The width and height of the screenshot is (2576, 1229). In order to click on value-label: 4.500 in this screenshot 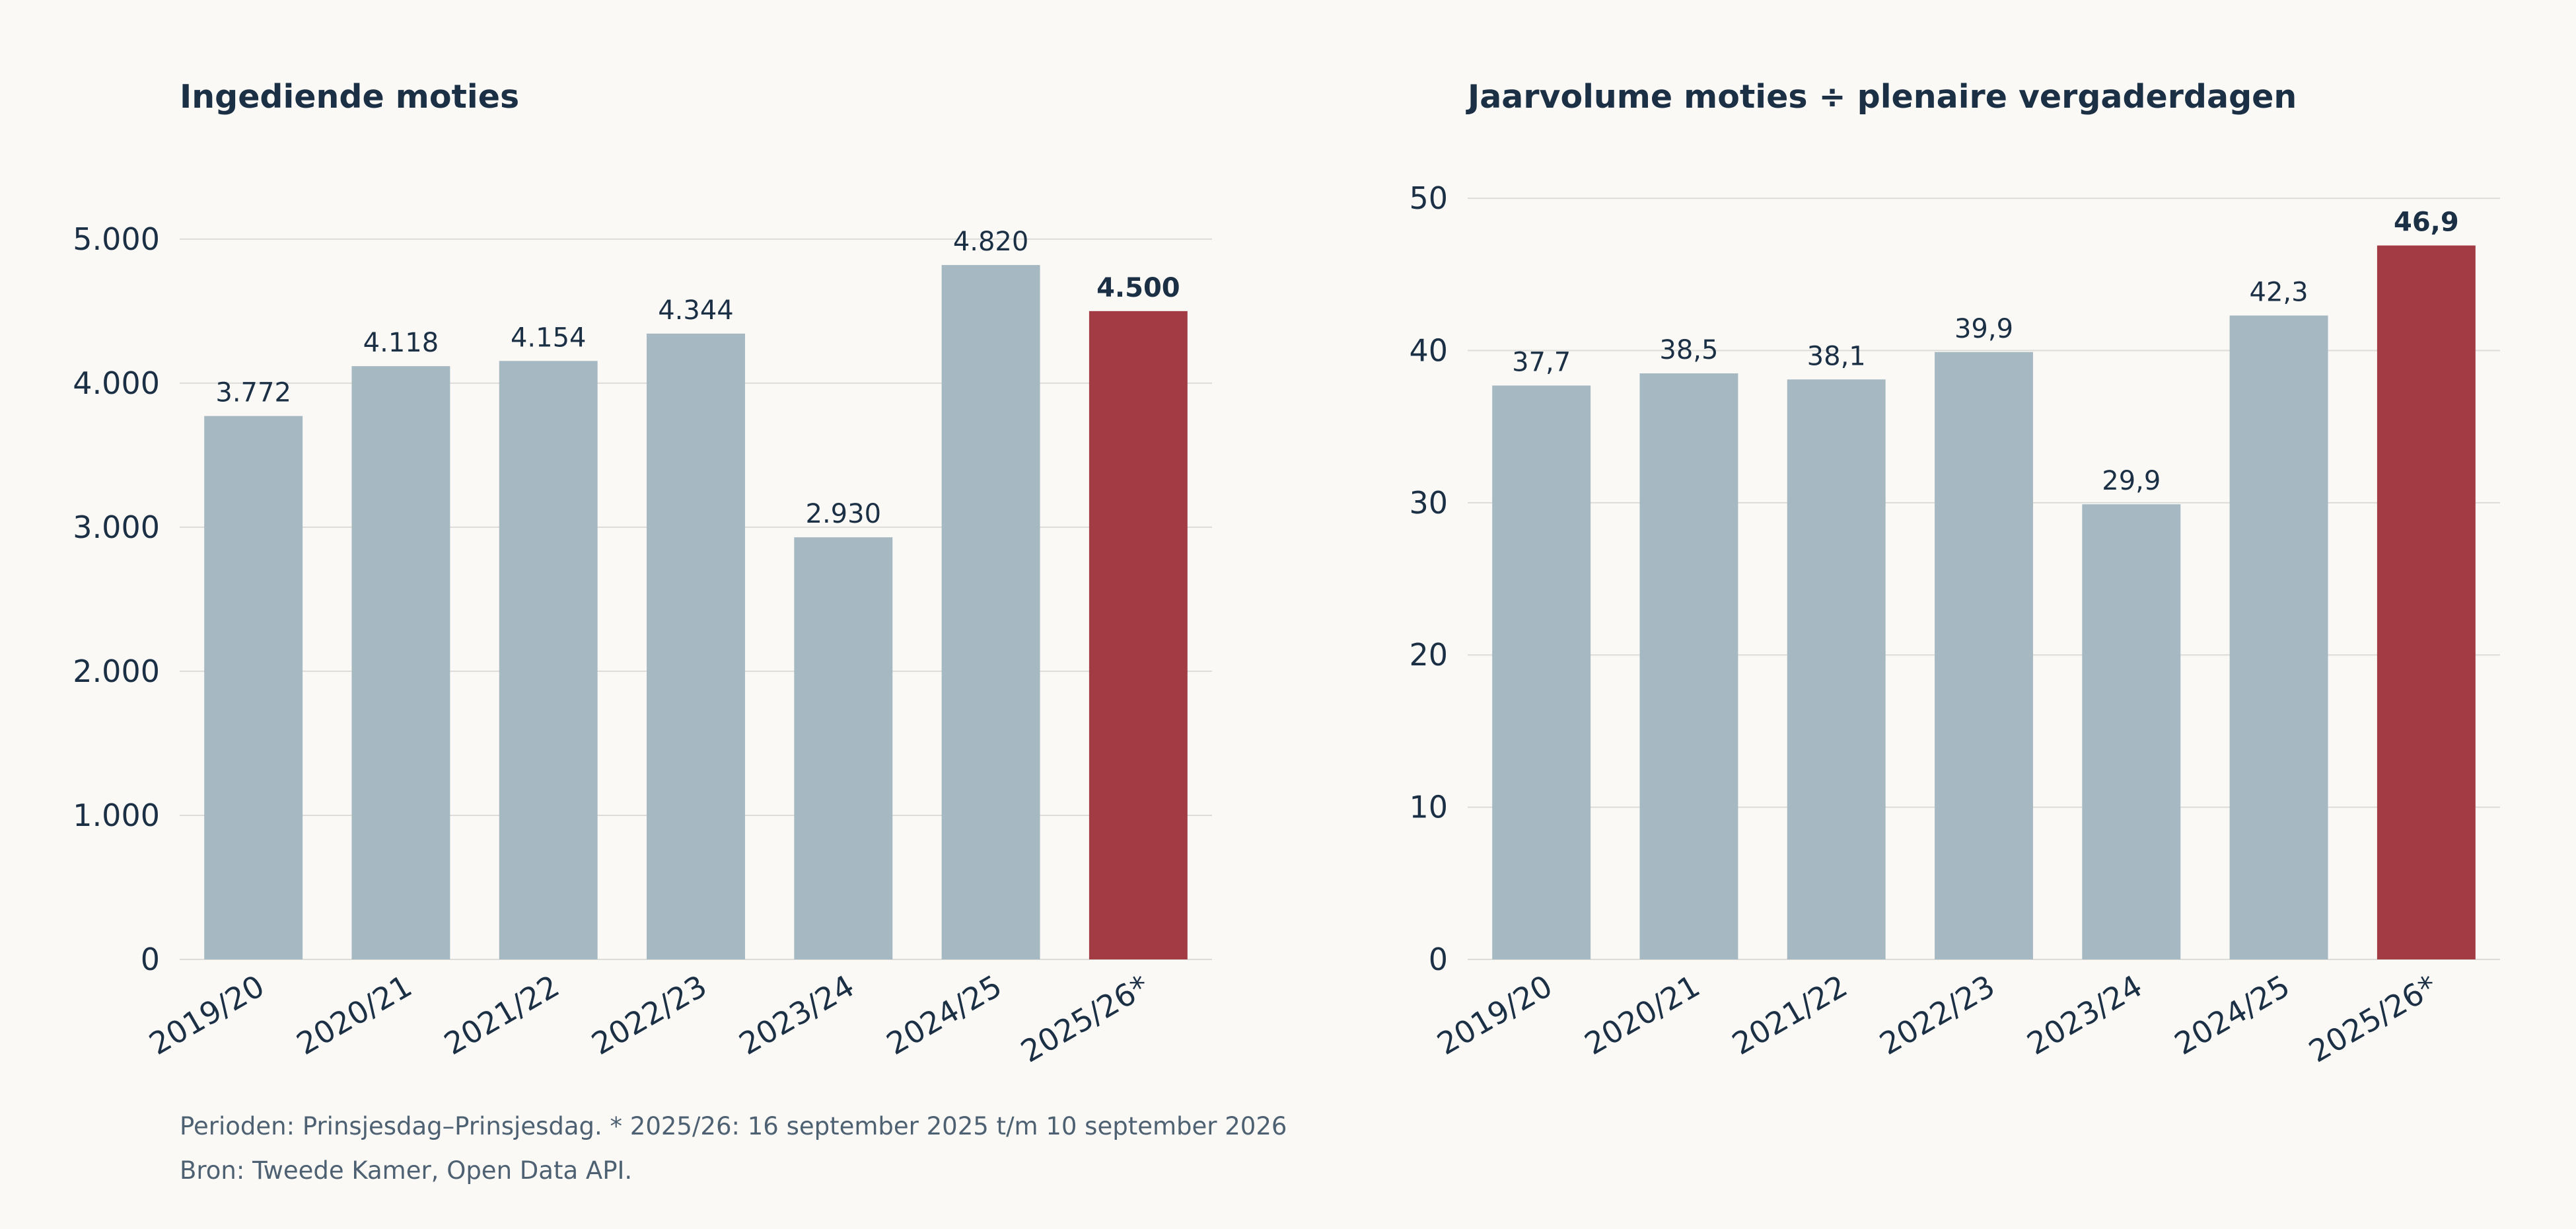, I will do `click(1138, 288)`.